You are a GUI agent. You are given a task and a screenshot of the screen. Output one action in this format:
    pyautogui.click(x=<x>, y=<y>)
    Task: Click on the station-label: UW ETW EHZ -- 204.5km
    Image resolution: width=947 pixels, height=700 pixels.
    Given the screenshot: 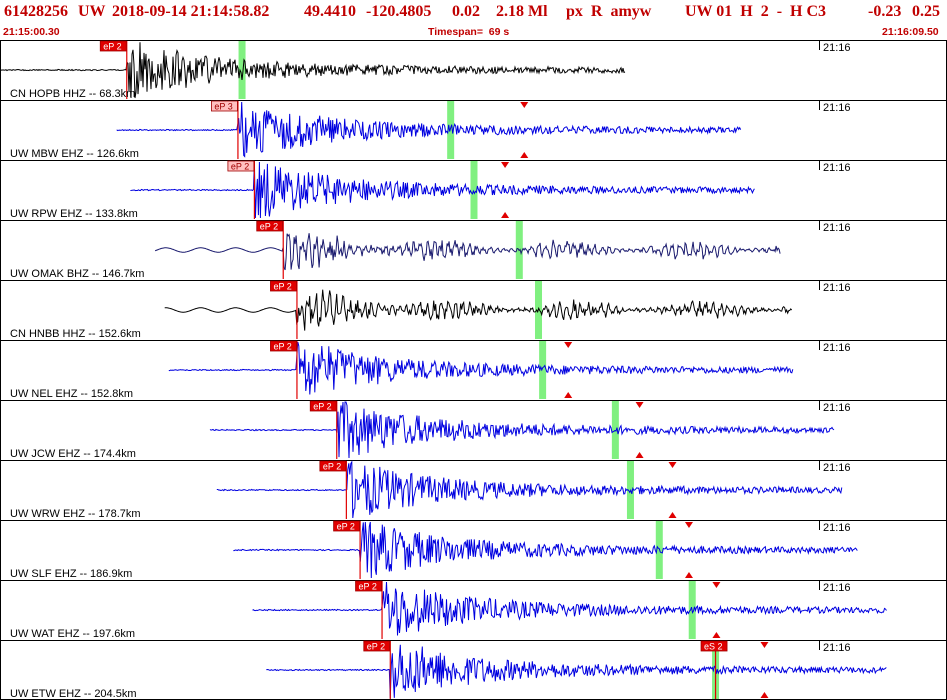 What is the action you would take?
    pyautogui.click(x=73, y=694)
    